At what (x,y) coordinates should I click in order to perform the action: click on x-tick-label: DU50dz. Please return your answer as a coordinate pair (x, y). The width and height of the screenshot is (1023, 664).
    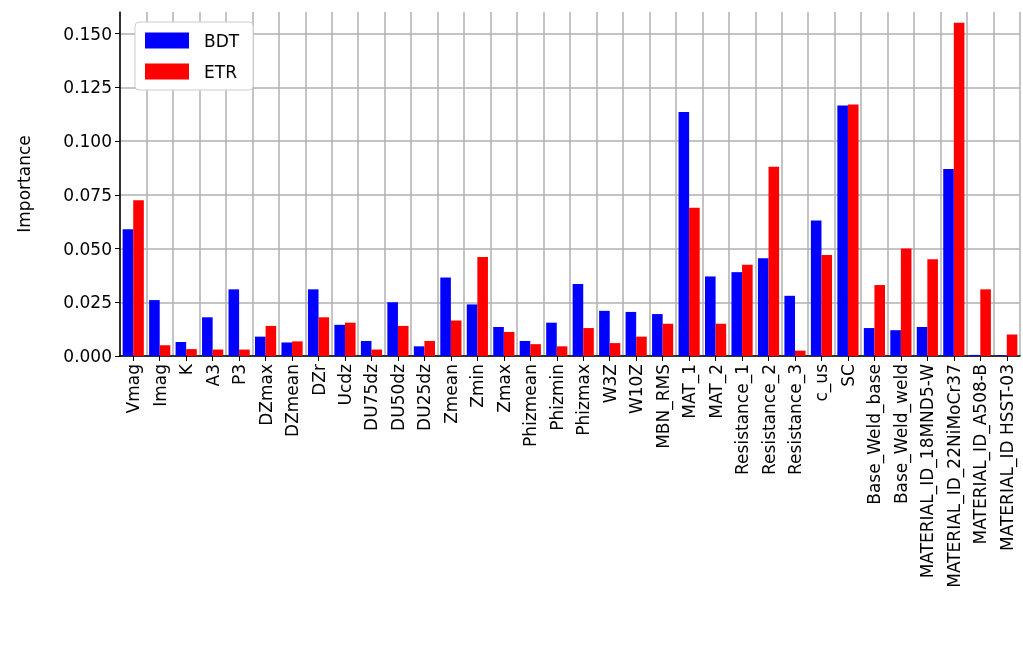
    Looking at the image, I should click on (397, 397).